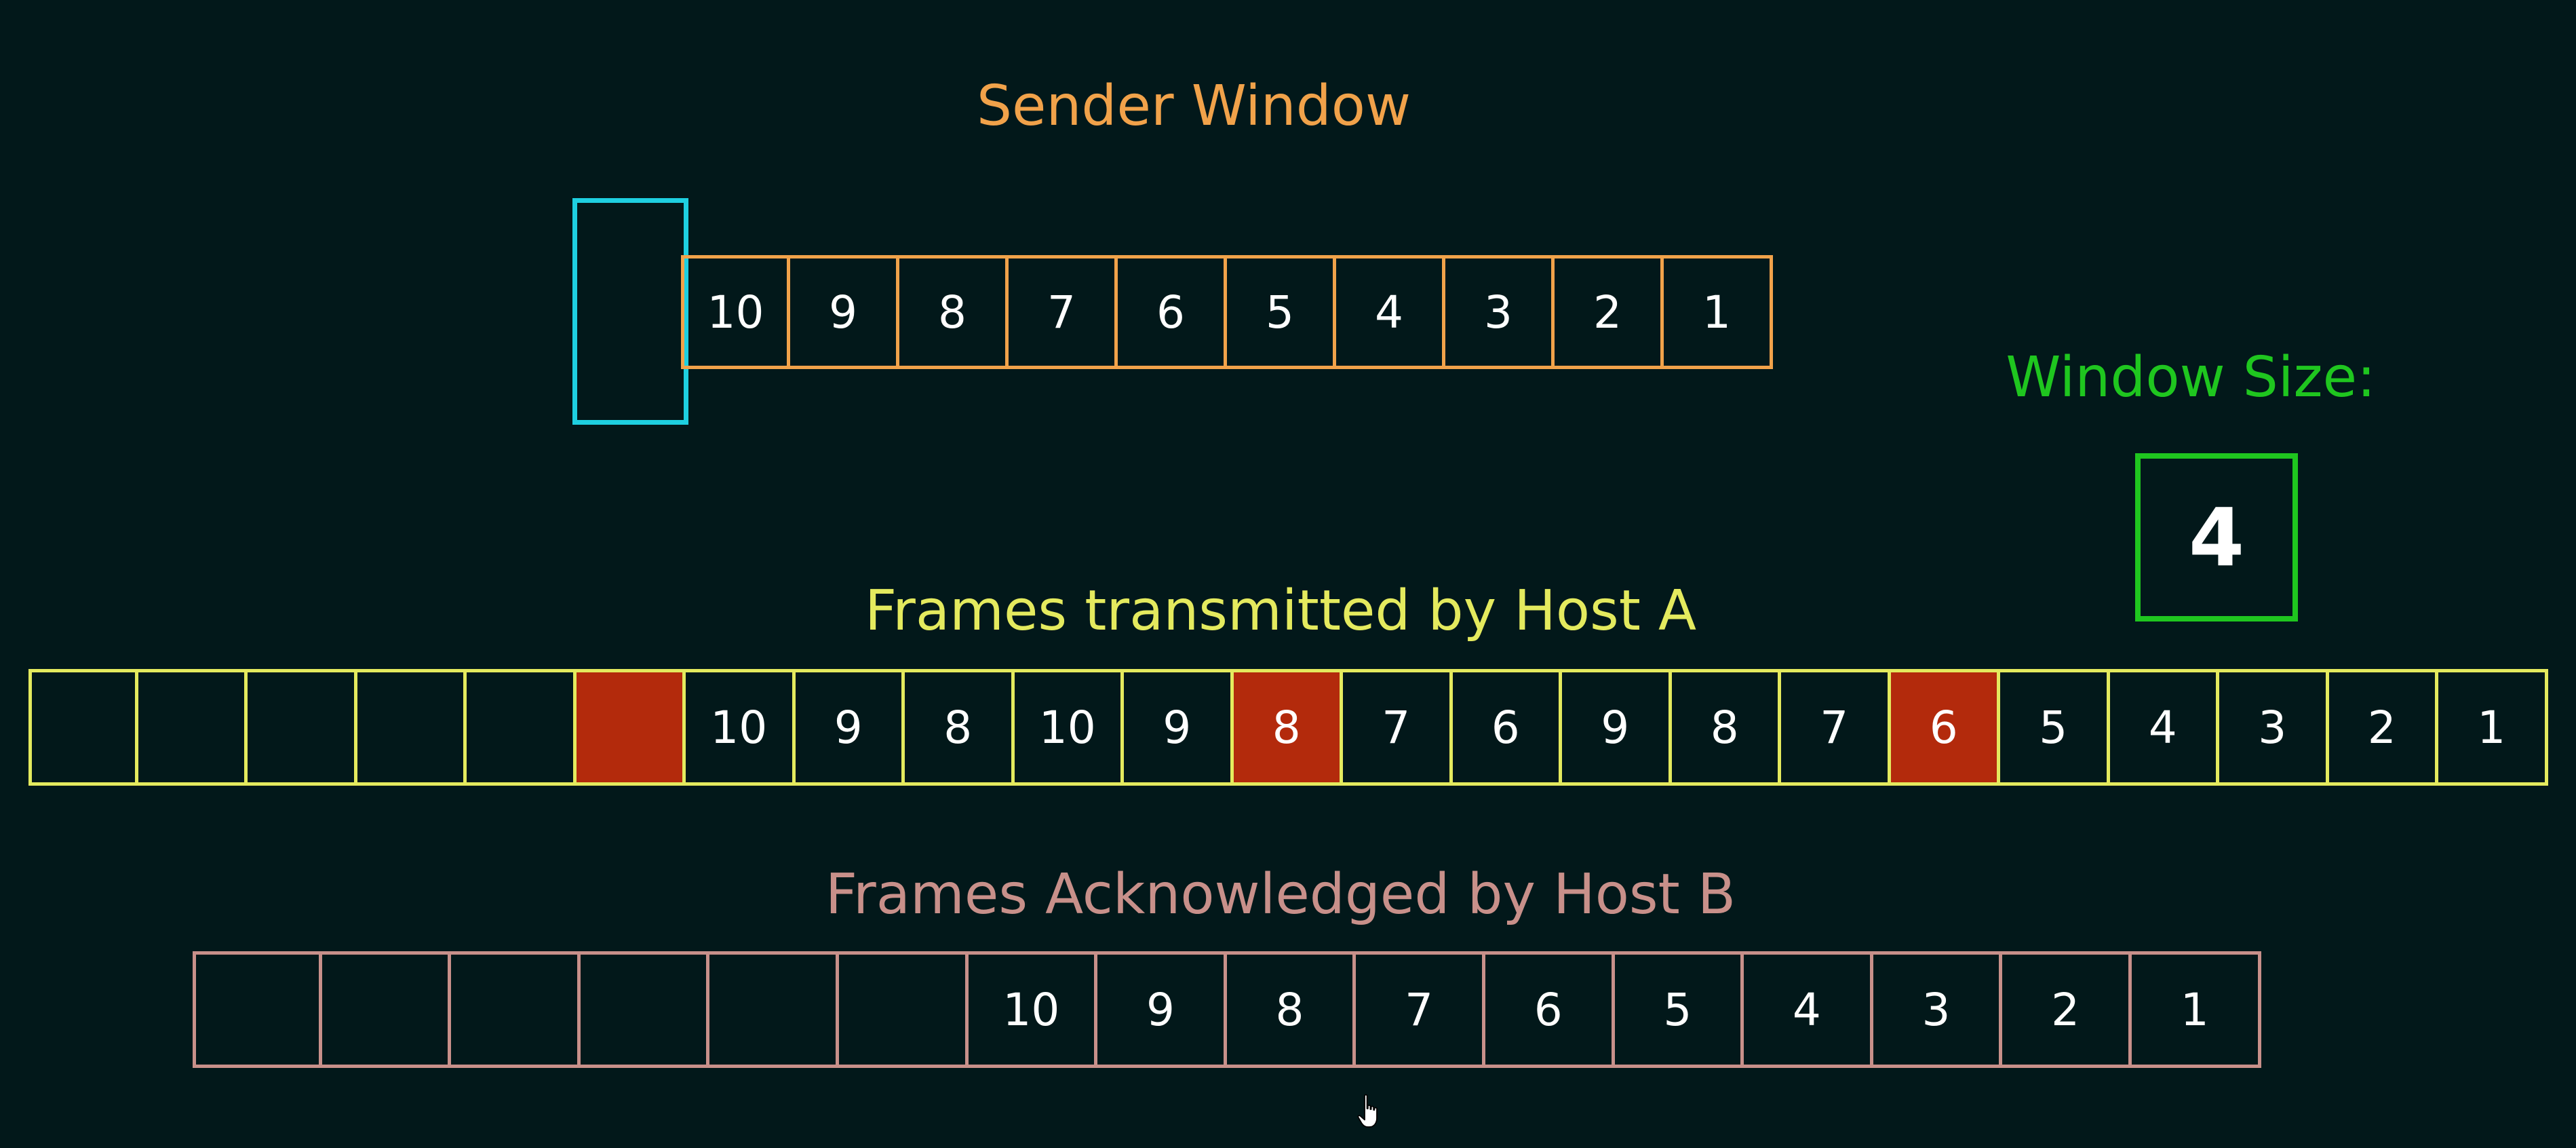 The height and width of the screenshot is (1148, 2576). Describe the element at coordinates (1945, 727) in the screenshot. I see `lost-frame-cell: 6` at that location.